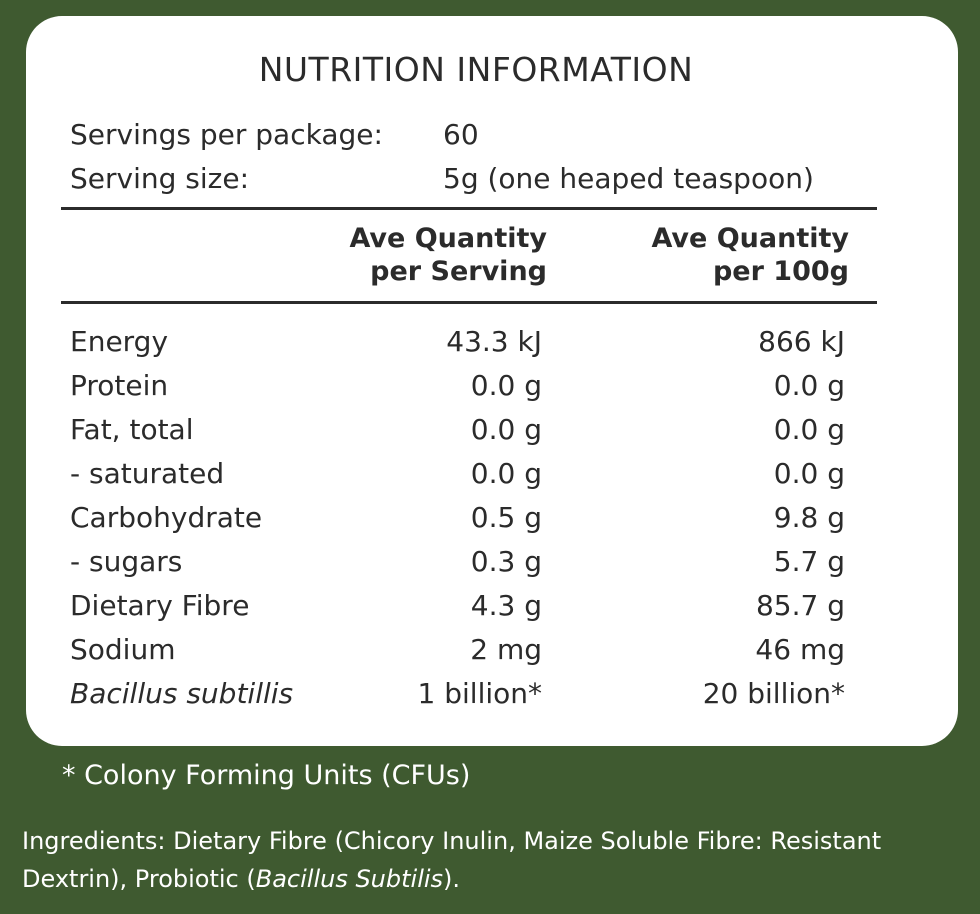 This screenshot has width=980, height=914. I want to click on column-header-per-100g-line2: per 100g, so click(780, 271).